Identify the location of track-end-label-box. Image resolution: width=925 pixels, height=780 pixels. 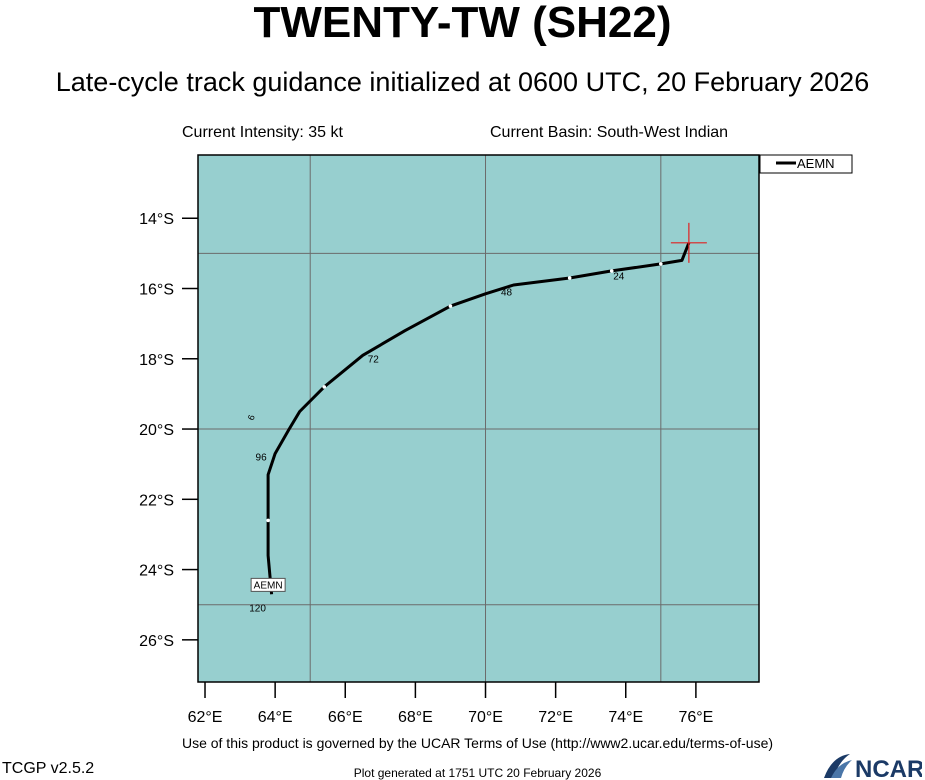
(268, 584).